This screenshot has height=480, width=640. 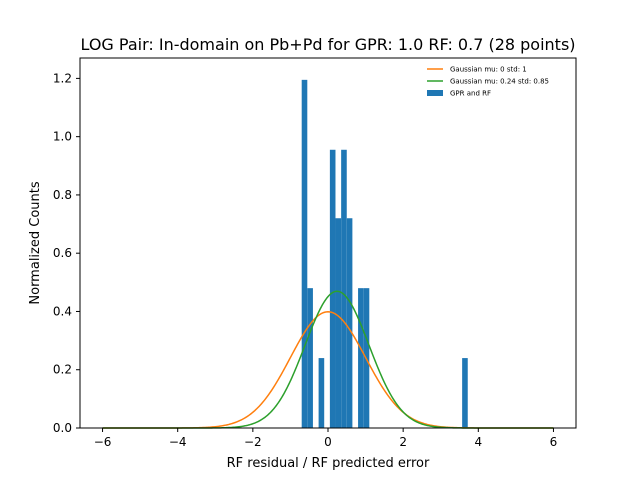 I want to click on x-tick-label: −6, so click(x=103, y=442).